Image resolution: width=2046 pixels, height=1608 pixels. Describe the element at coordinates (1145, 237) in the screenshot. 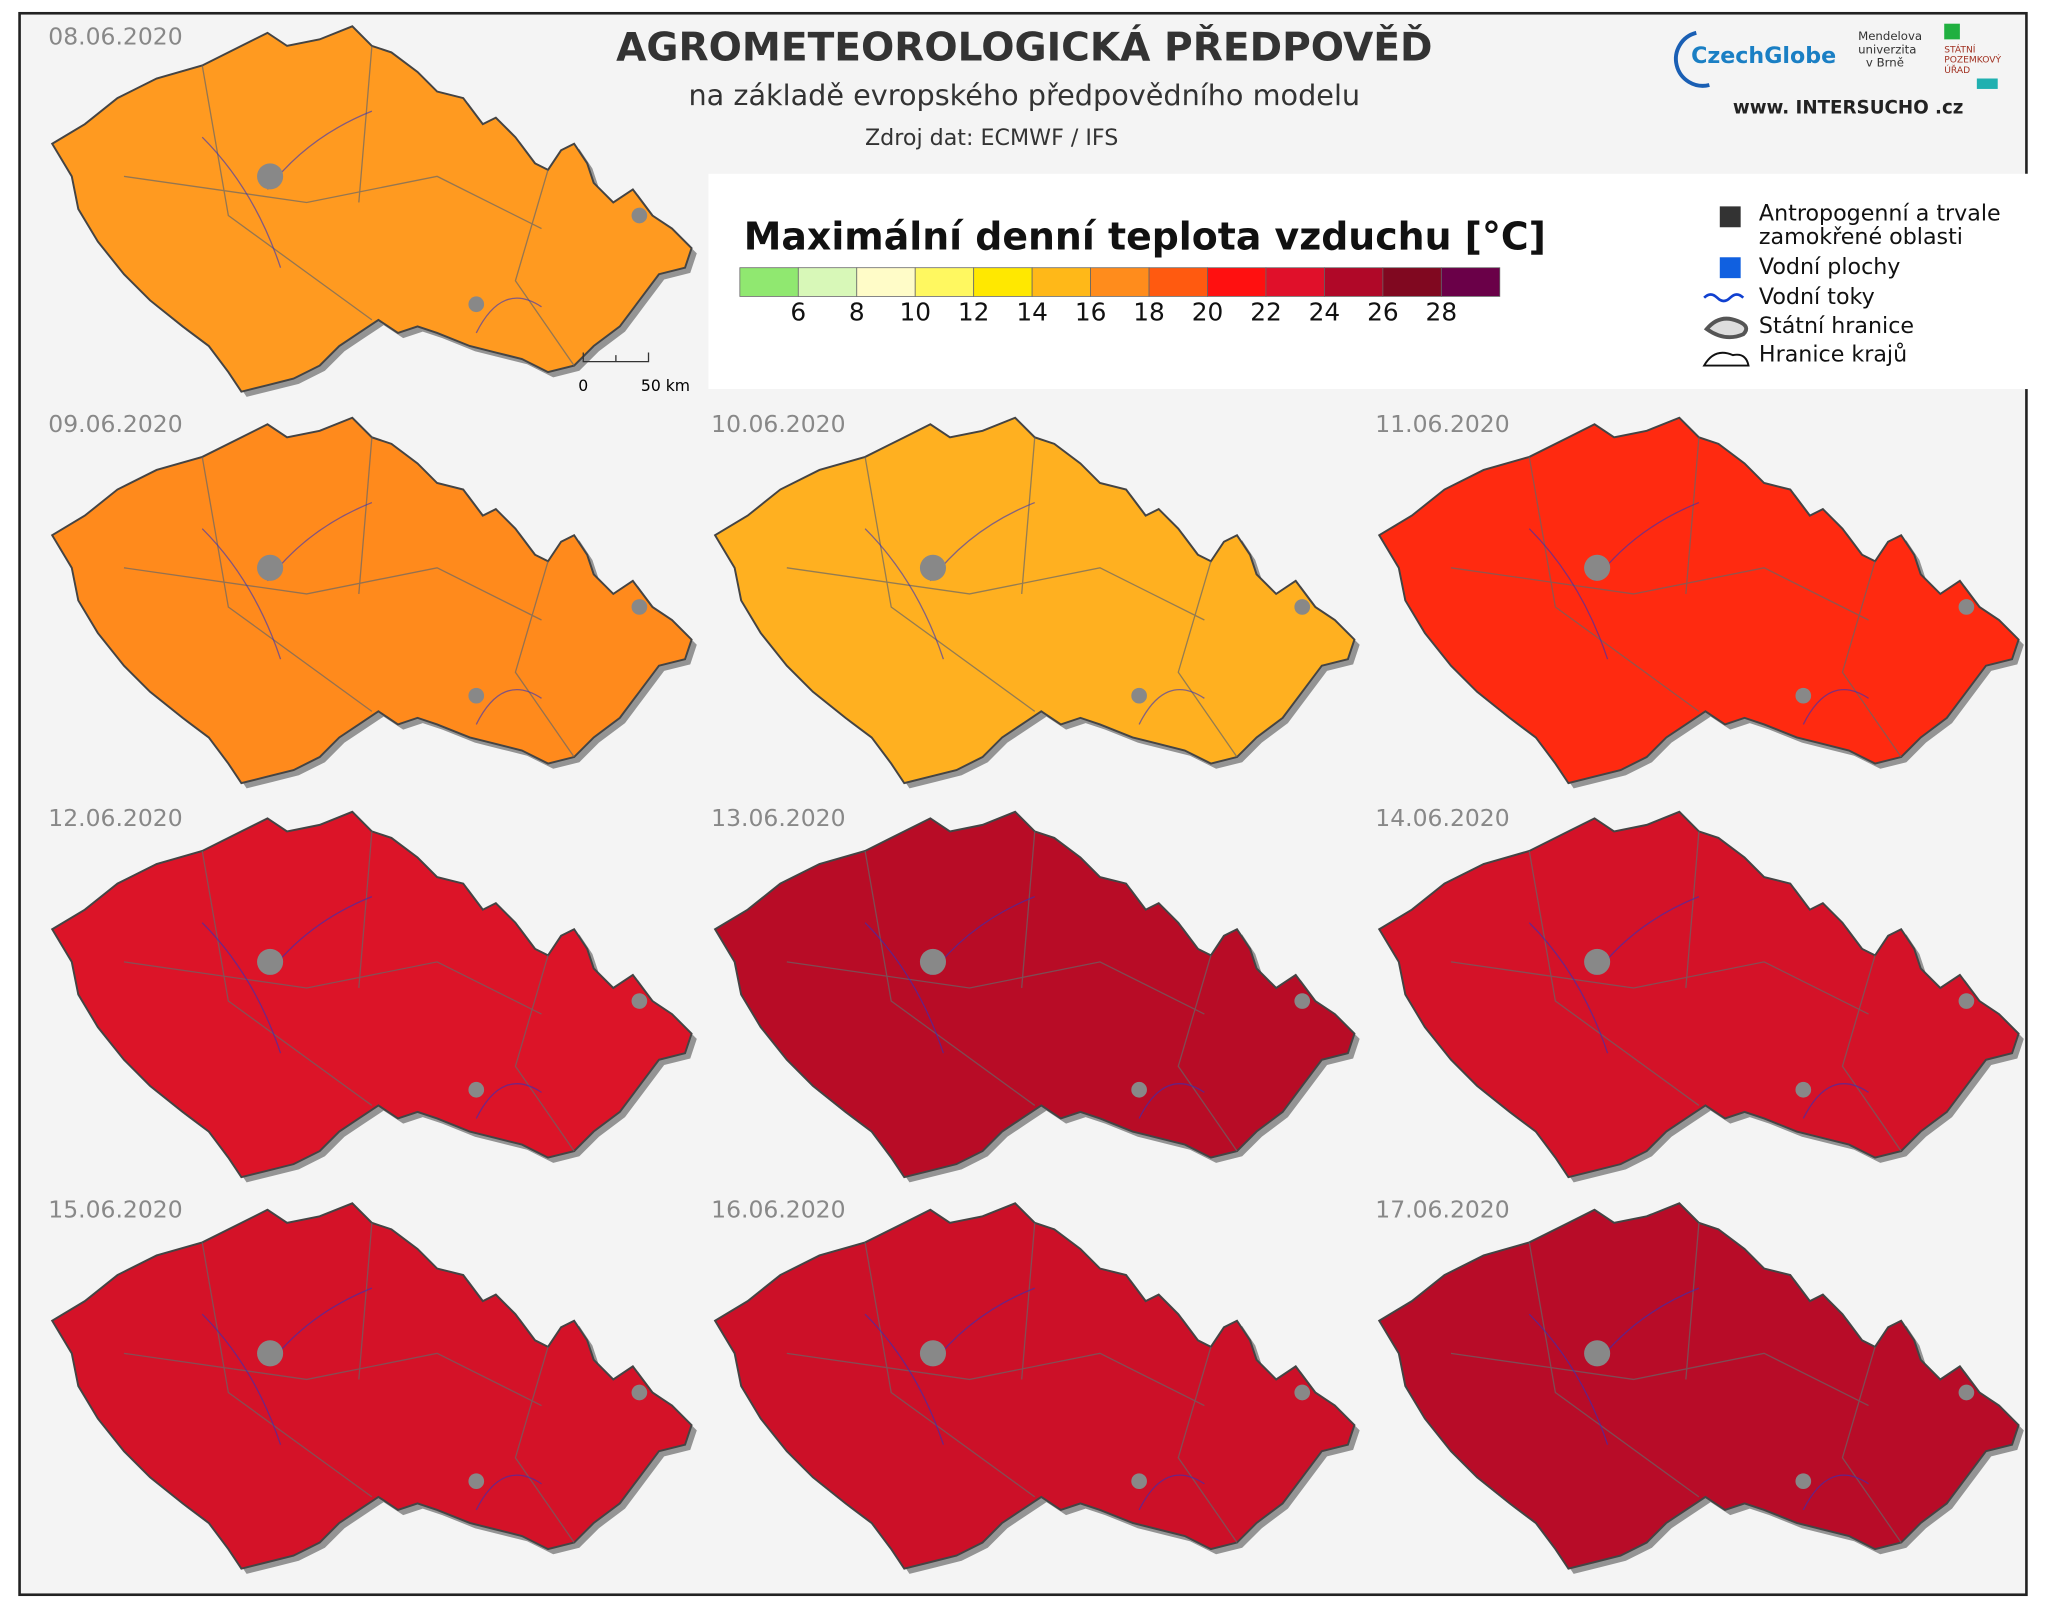

I see `legend-title: Maximální denní teplota vzduchu [°C]` at that location.